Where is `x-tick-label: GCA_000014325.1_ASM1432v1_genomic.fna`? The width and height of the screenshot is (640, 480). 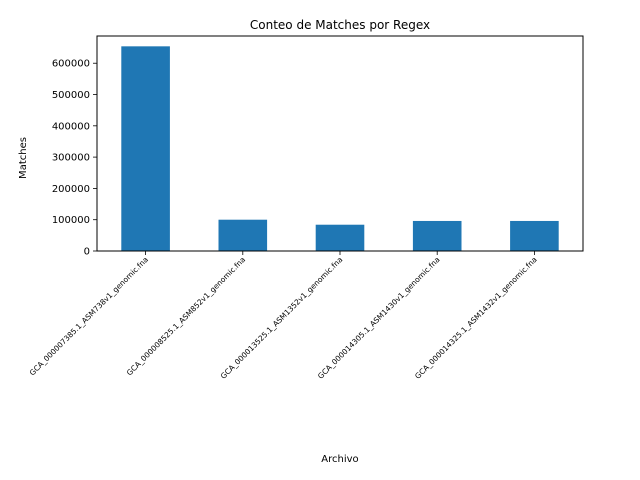
x-tick-label: GCA_000014325.1_ASM1432v1_genomic.fna is located at coordinates (476, 318).